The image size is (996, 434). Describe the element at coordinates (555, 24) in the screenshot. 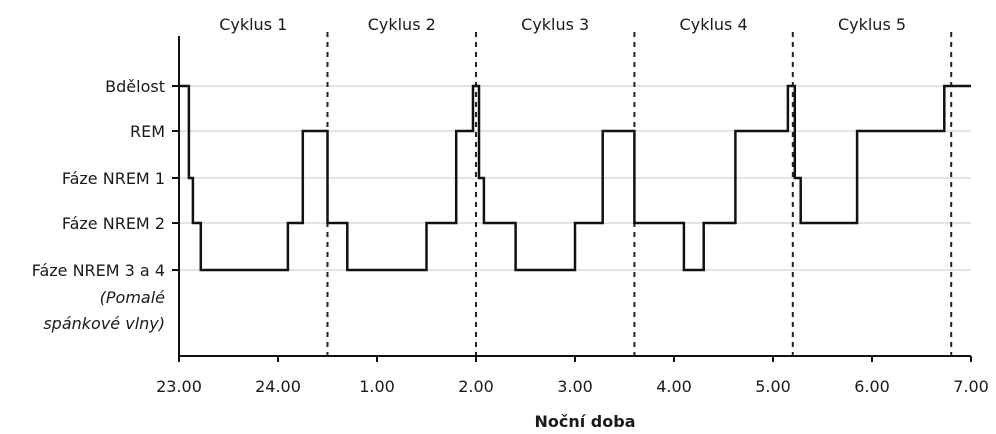

I see `cycle-label: Cyklus 3` at that location.